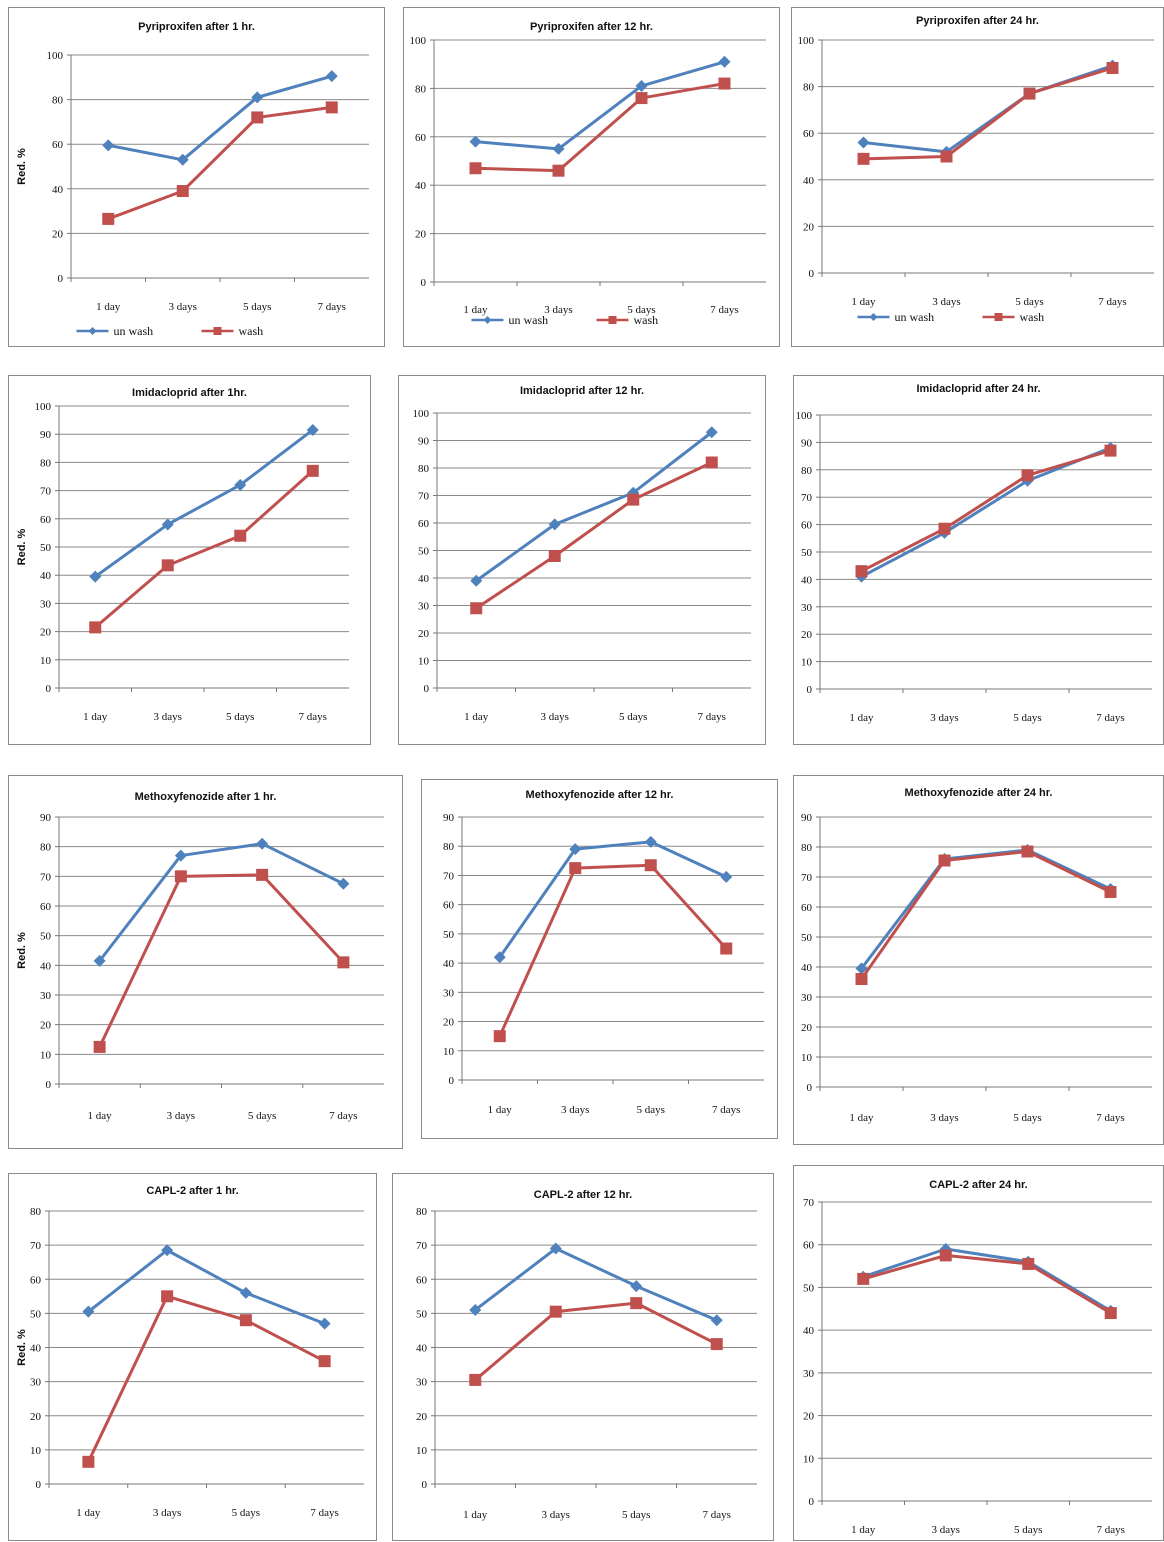 This screenshot has width=1164, height=1542. I want to click on y-tick-label: 10, so click(807, 1058).